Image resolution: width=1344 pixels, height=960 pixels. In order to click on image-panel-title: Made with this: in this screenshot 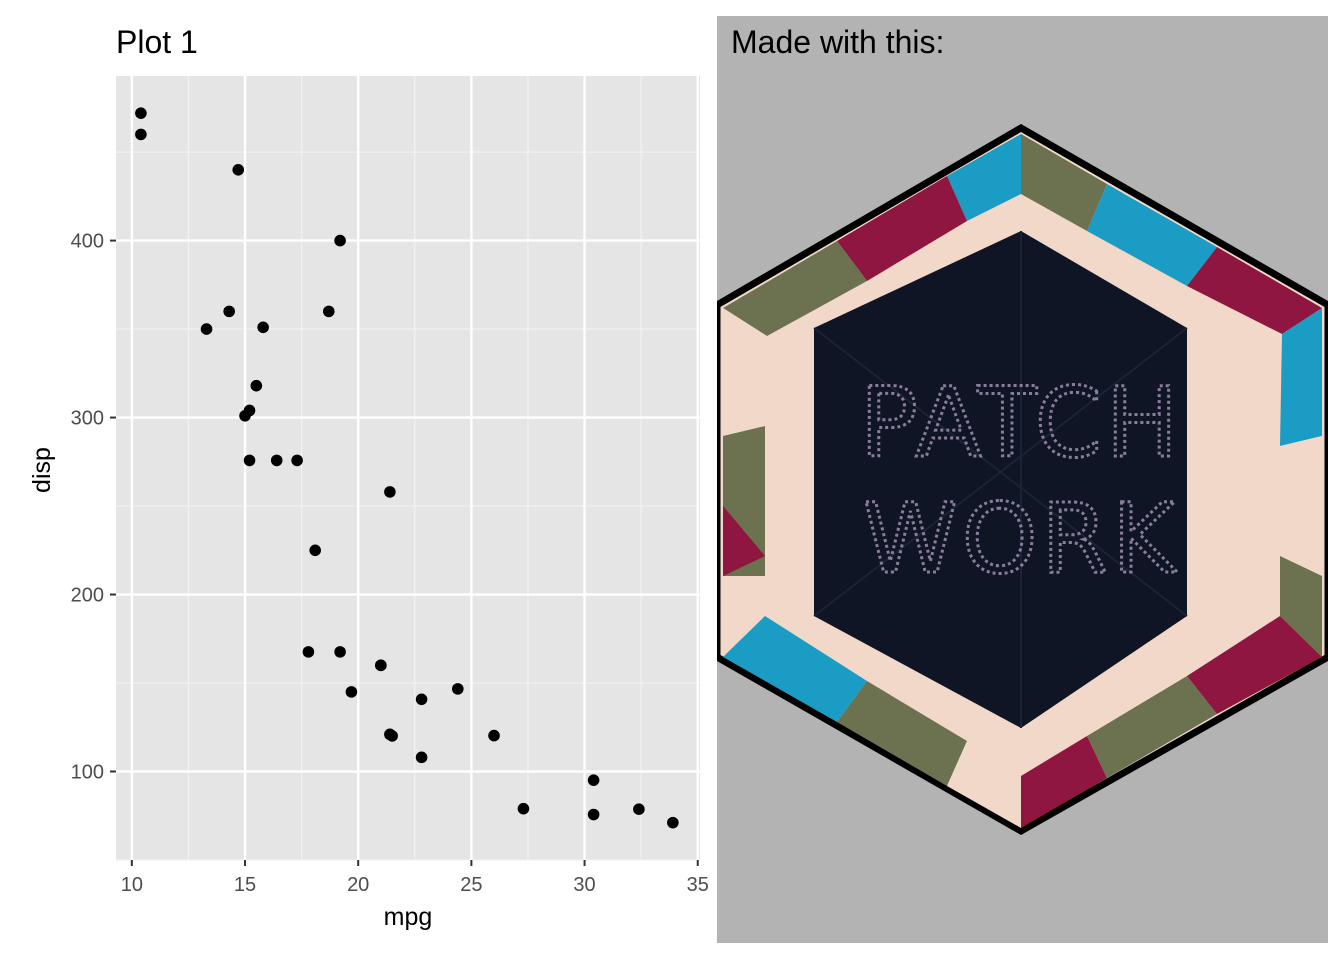, I will do `click(838, 42)`.